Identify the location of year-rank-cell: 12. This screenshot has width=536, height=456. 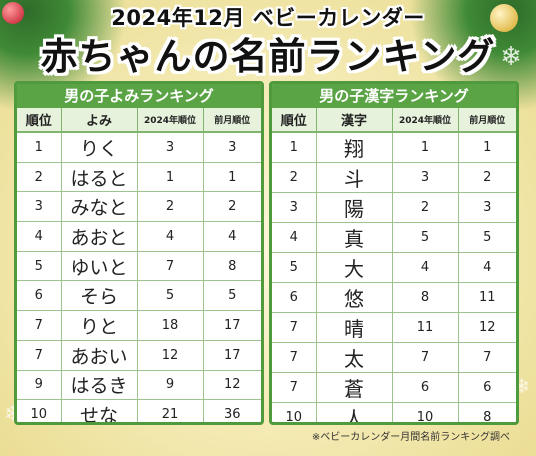
(170, 355).